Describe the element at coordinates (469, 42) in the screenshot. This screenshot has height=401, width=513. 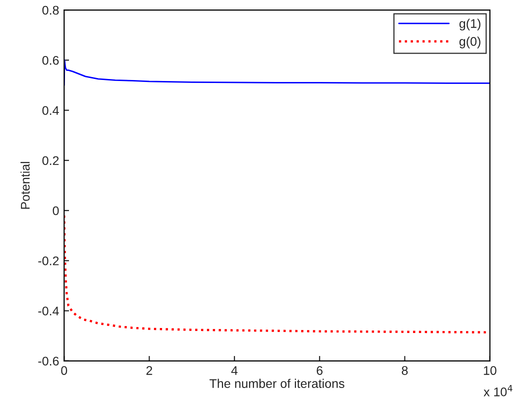
I see `legend-label: g(0)` at that location.